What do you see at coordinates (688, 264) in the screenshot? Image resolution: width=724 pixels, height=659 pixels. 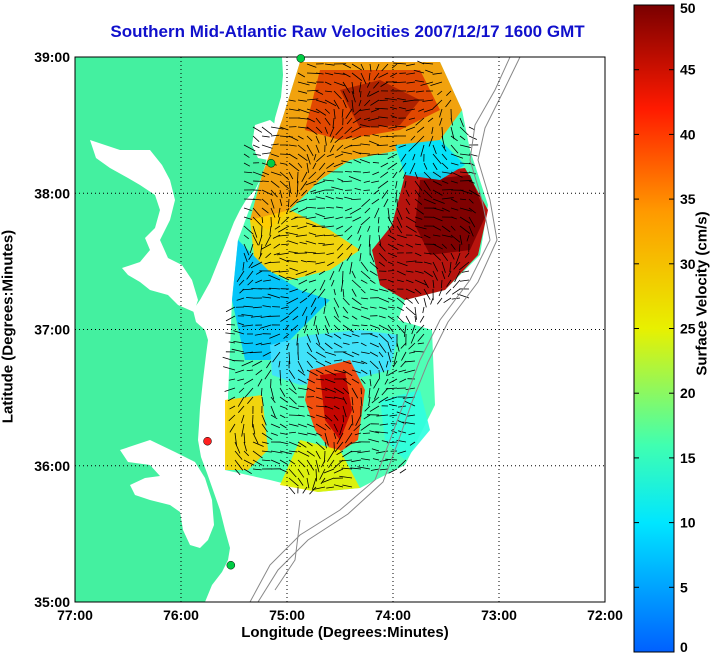 I see `colorbar-tick-label: 30` at bounding box center [688, 264].